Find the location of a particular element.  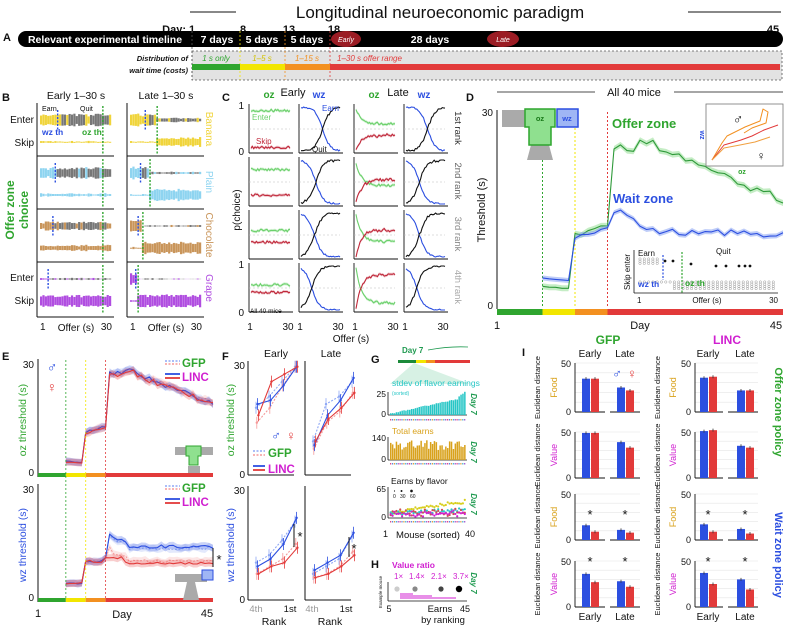

ratio-label: 3.7× is located at coordinates (461, 576).